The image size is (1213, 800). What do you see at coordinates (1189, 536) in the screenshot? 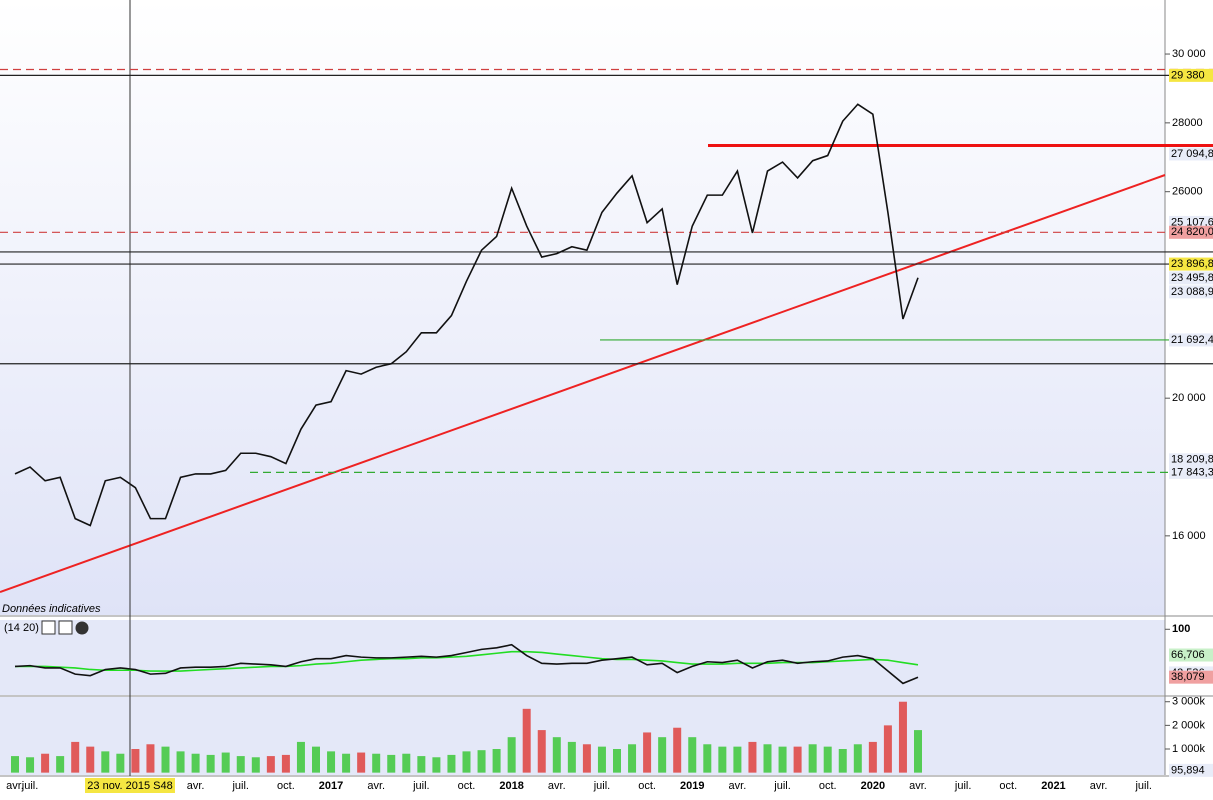
I see `y-tick-label: 16 000` at bounding box center [1189, 536].